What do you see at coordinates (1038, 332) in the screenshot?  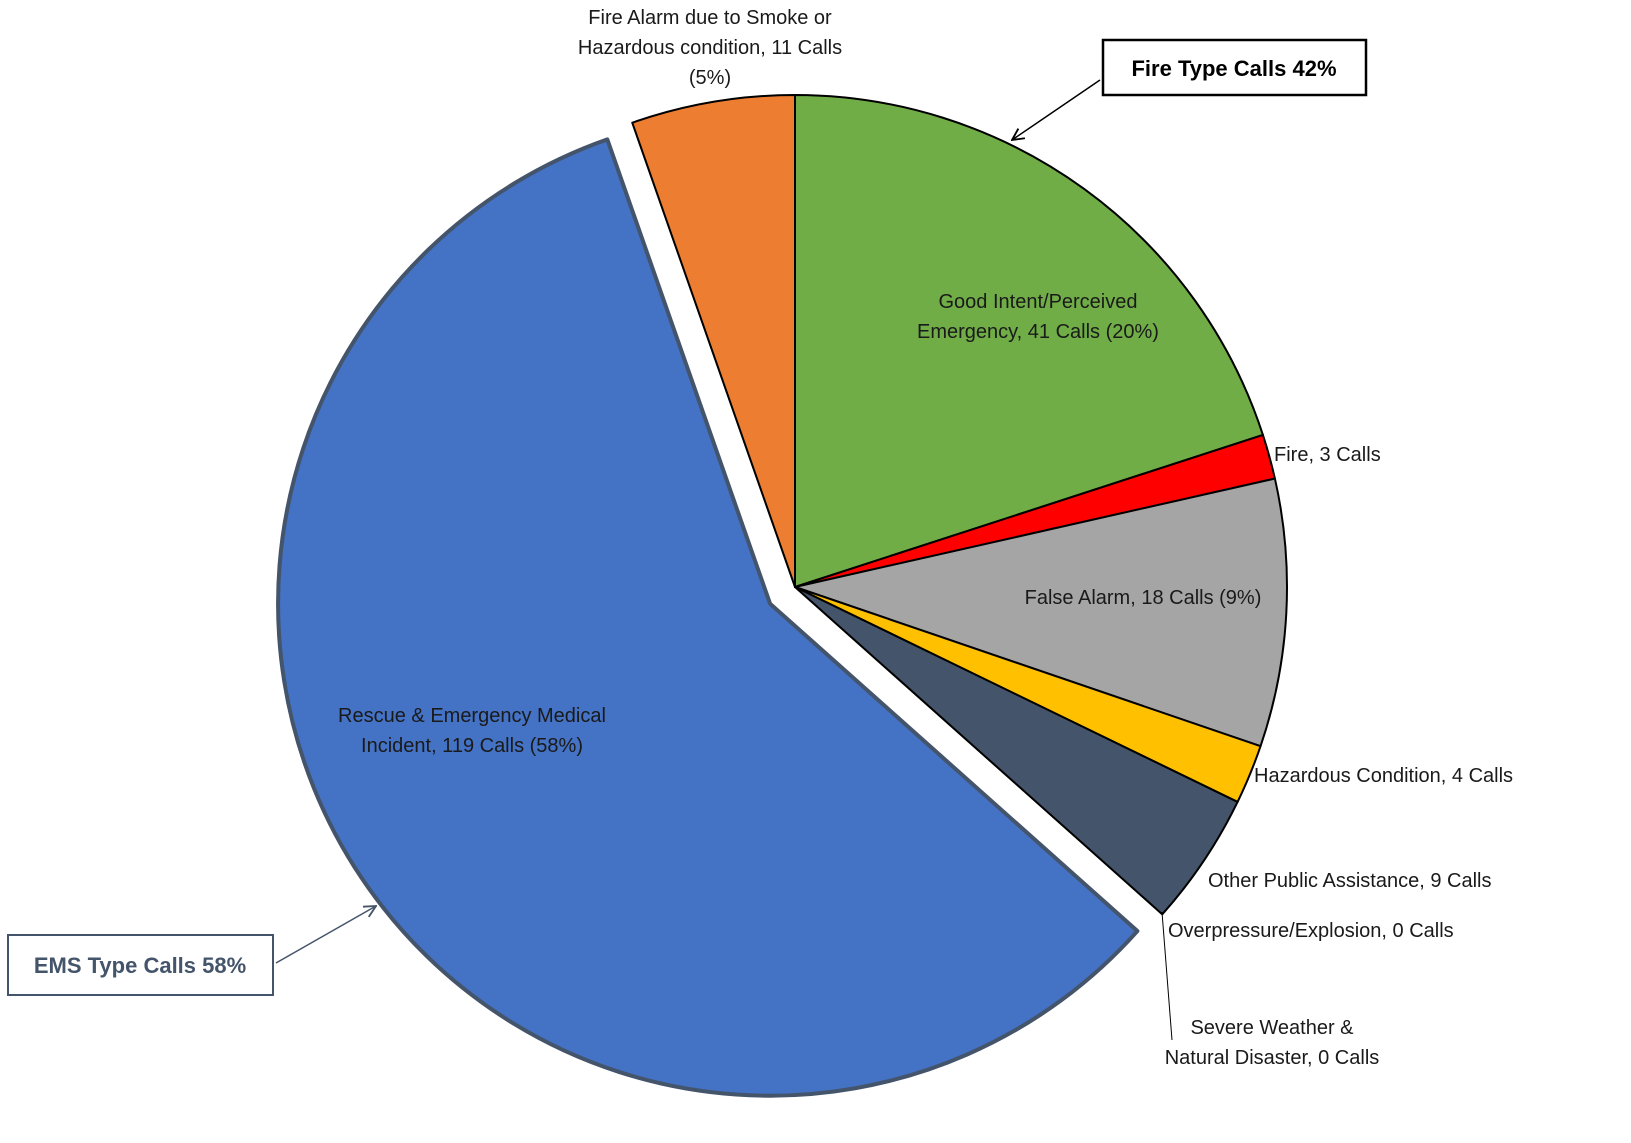 I see `label-line: Emergency, 41 Calls (20%)` at bounding box center [1038, 332].